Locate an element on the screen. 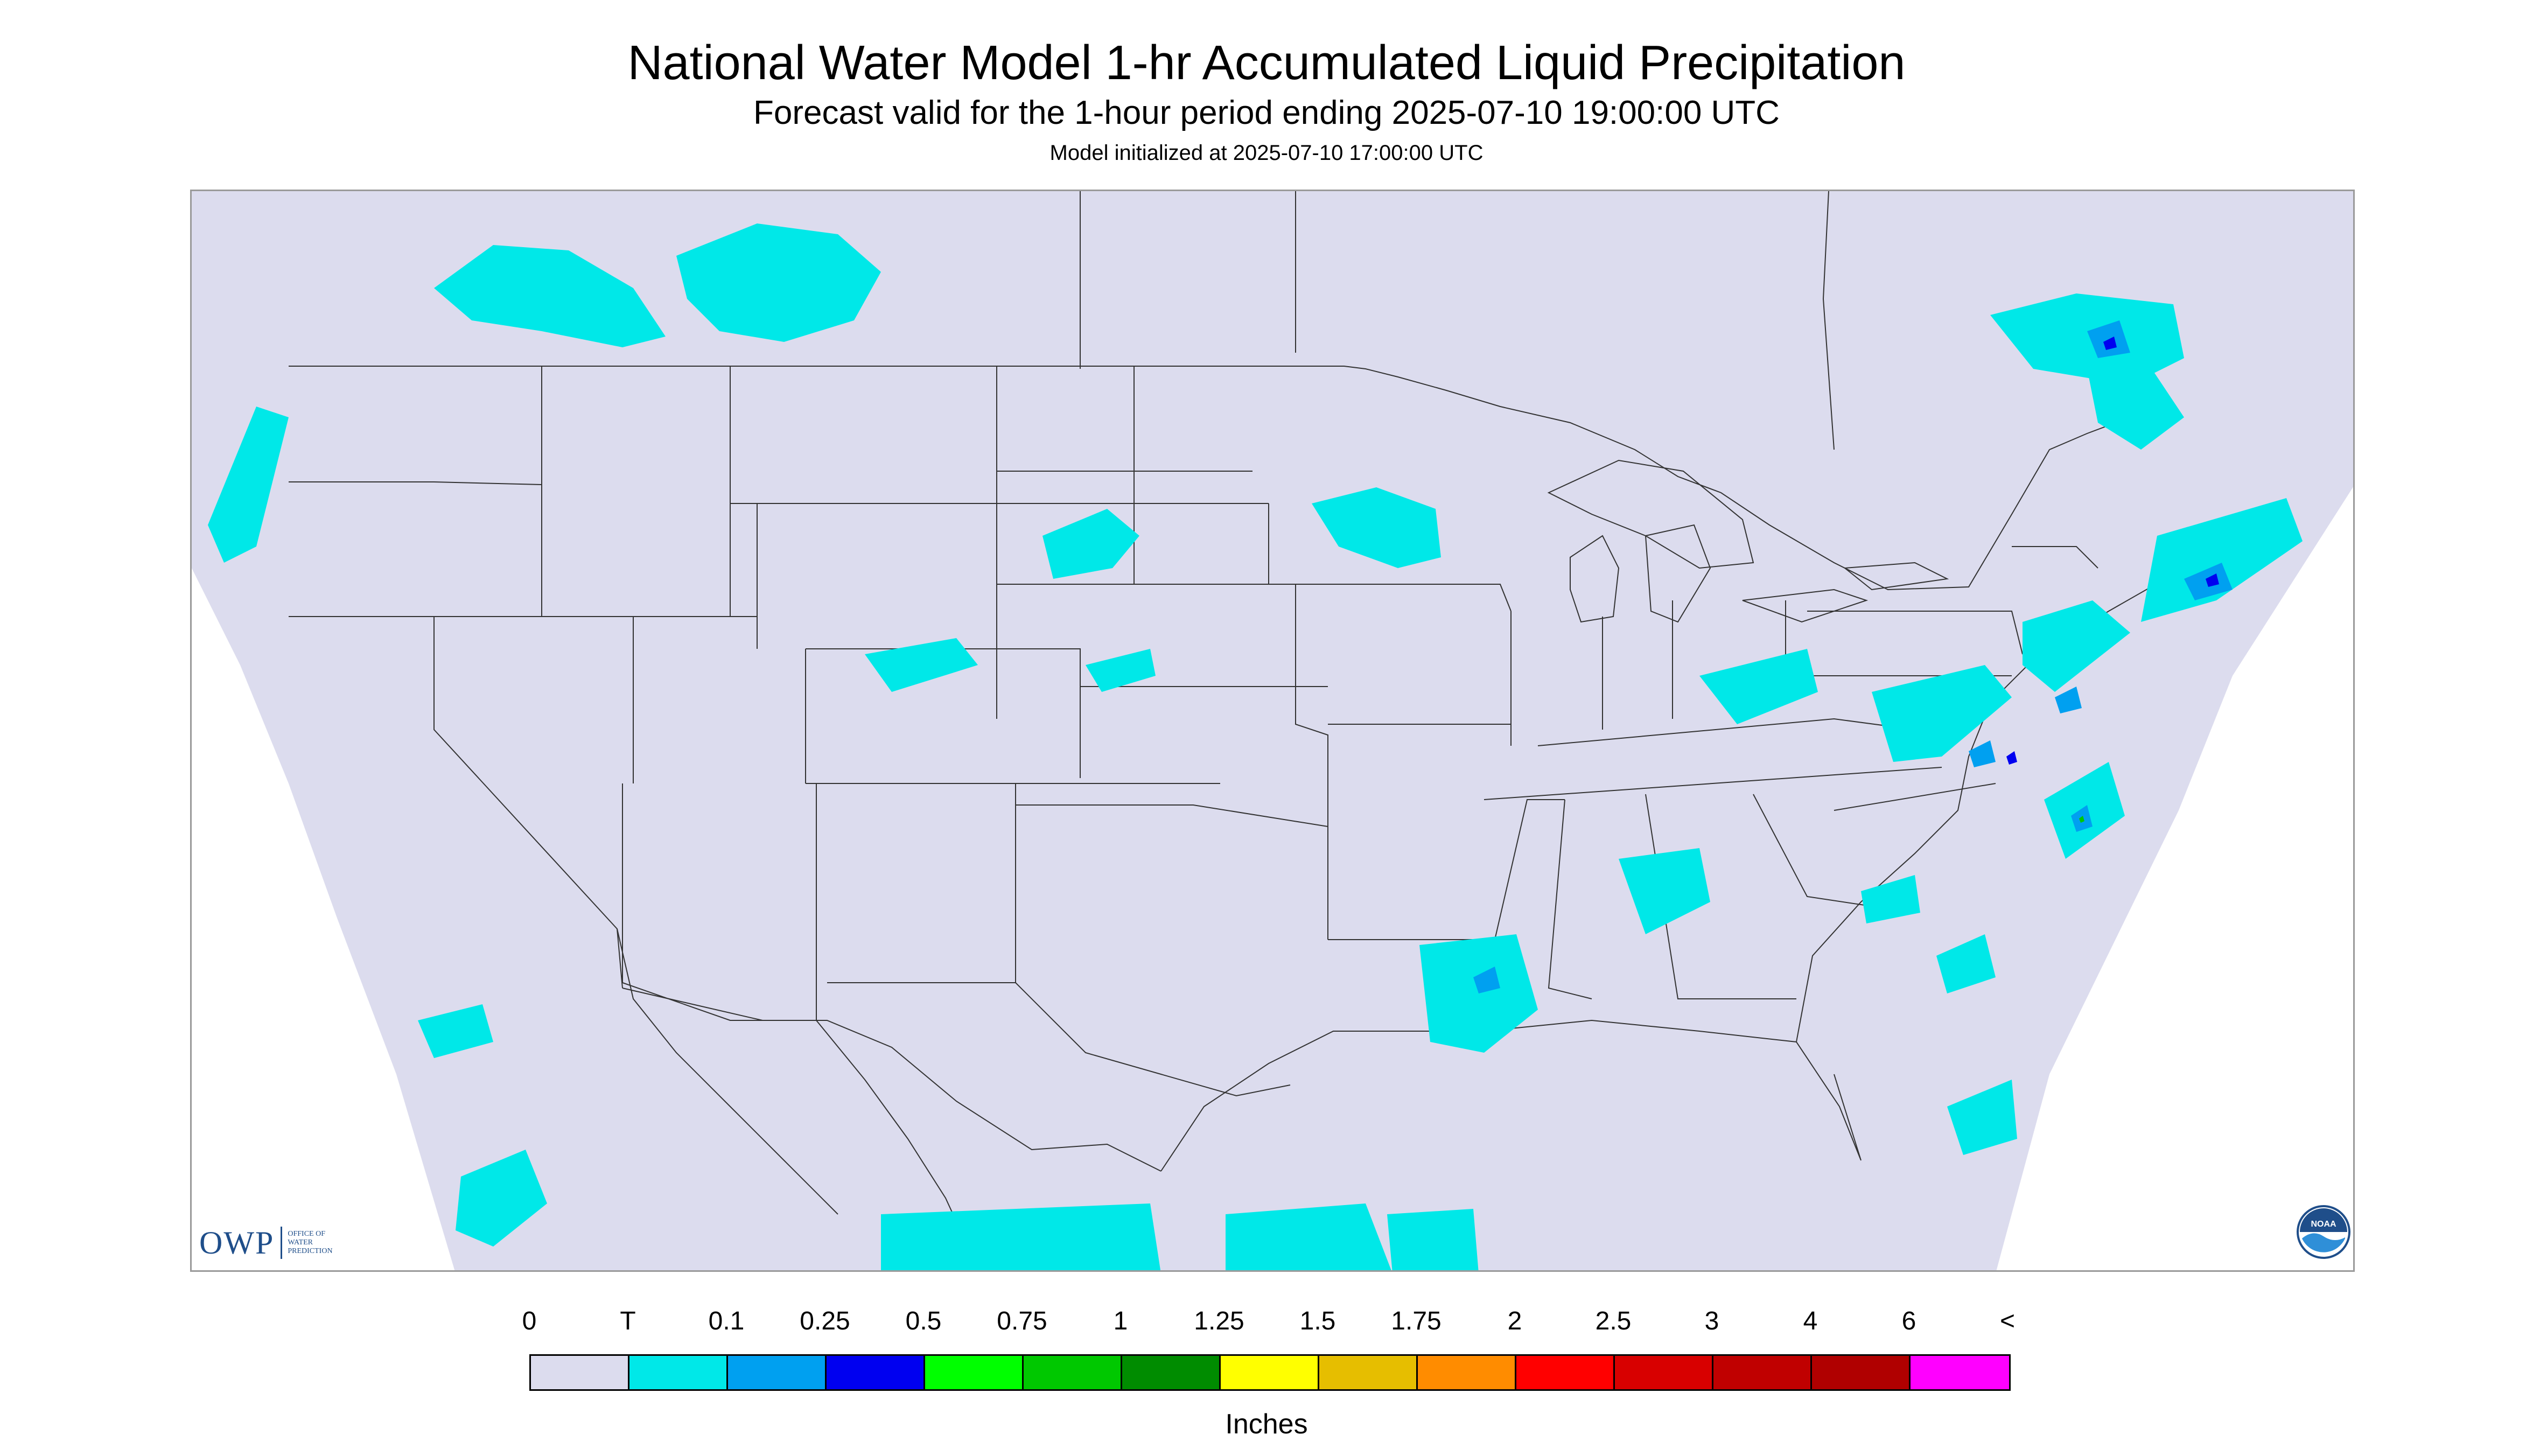  legend-tick-9: 1.75 is located at coordinates (1417, 1321).